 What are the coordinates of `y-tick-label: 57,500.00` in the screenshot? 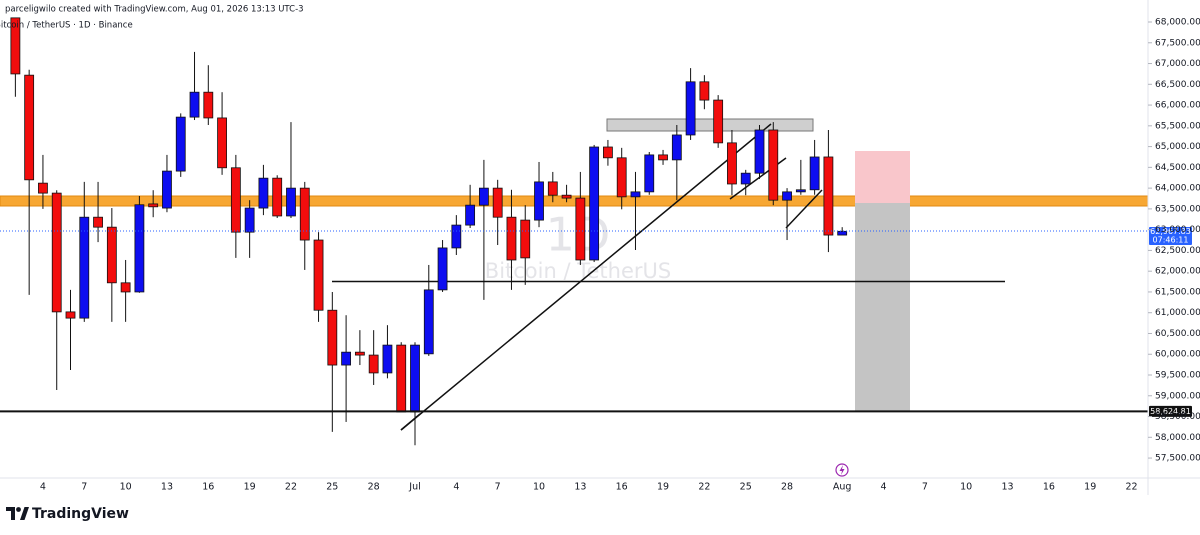 It's located at (1177, 459).